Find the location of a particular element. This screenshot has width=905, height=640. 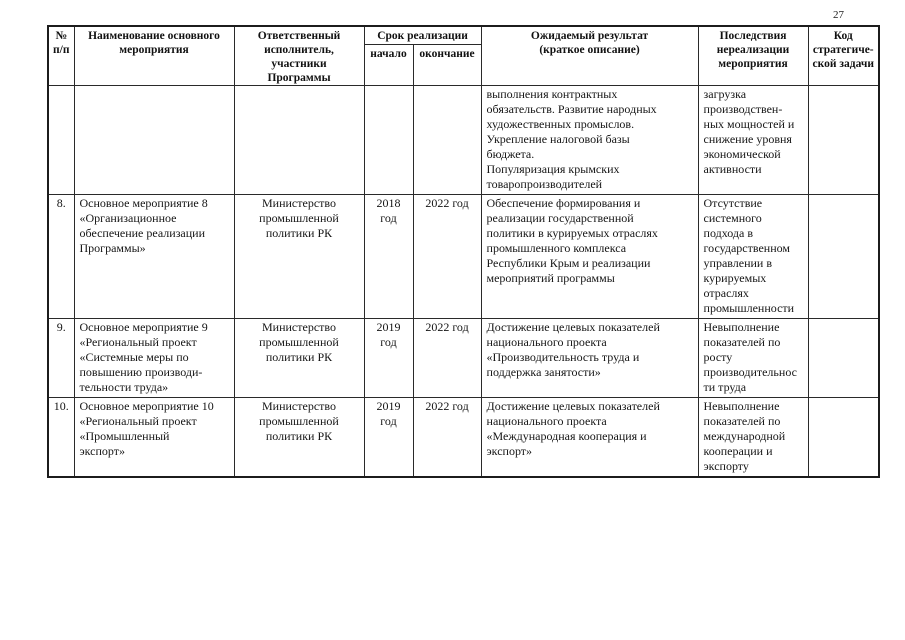

cell-executor is located at coordinates (299, 140).